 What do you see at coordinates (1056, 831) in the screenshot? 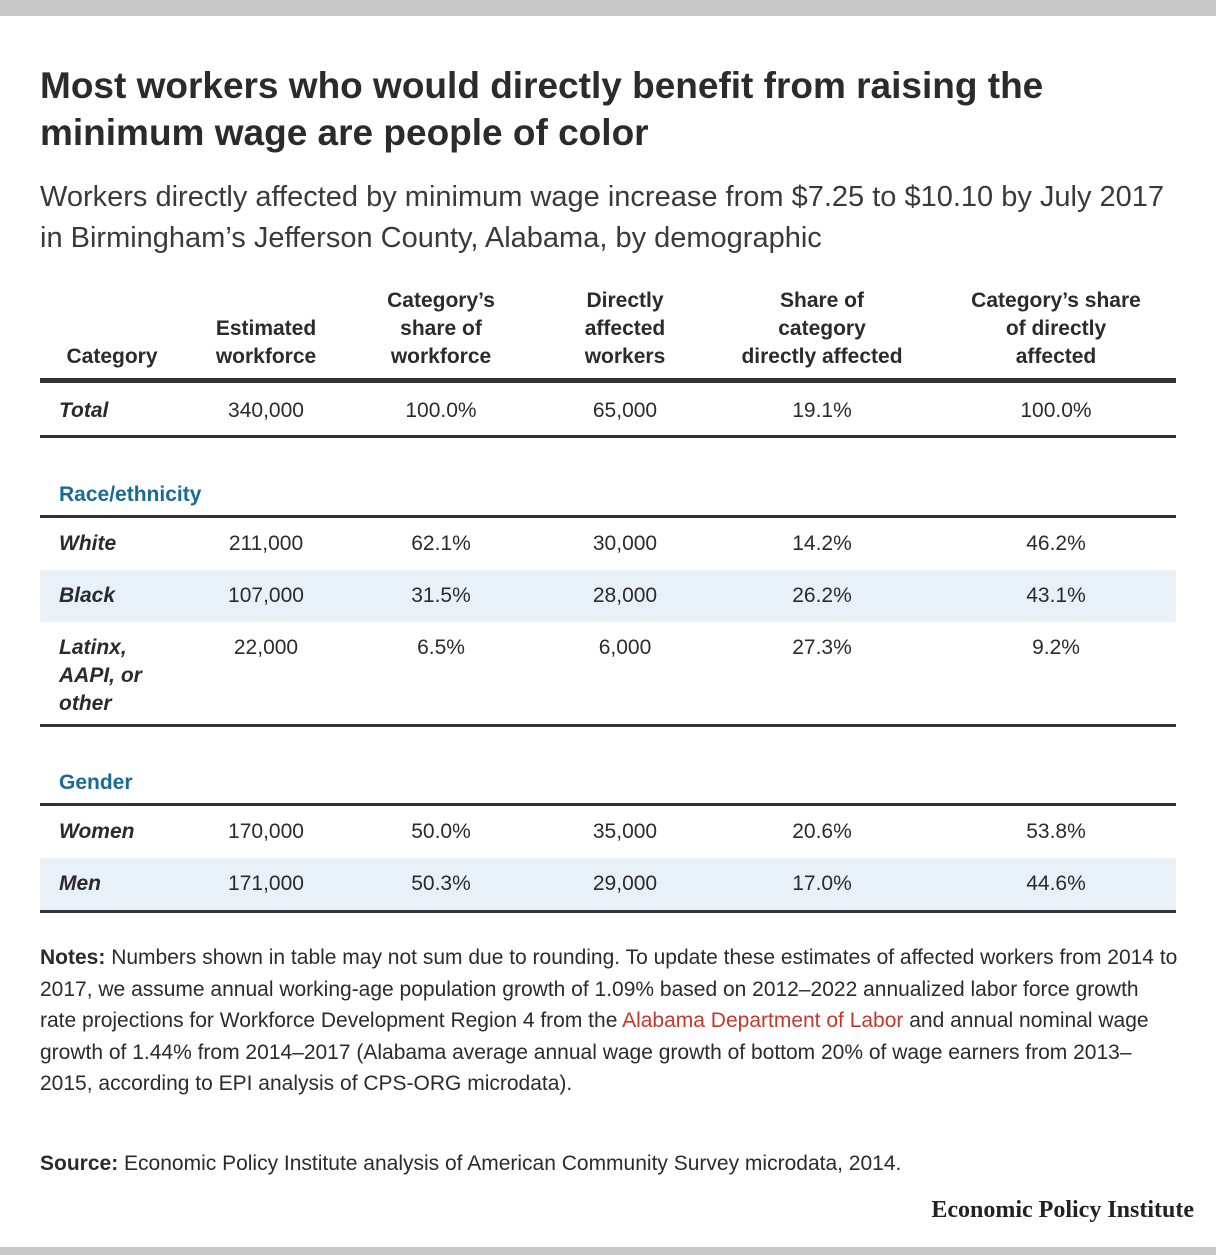
I see `cell-1-0-4: 53.8%` at bounding box center [1056, 831].